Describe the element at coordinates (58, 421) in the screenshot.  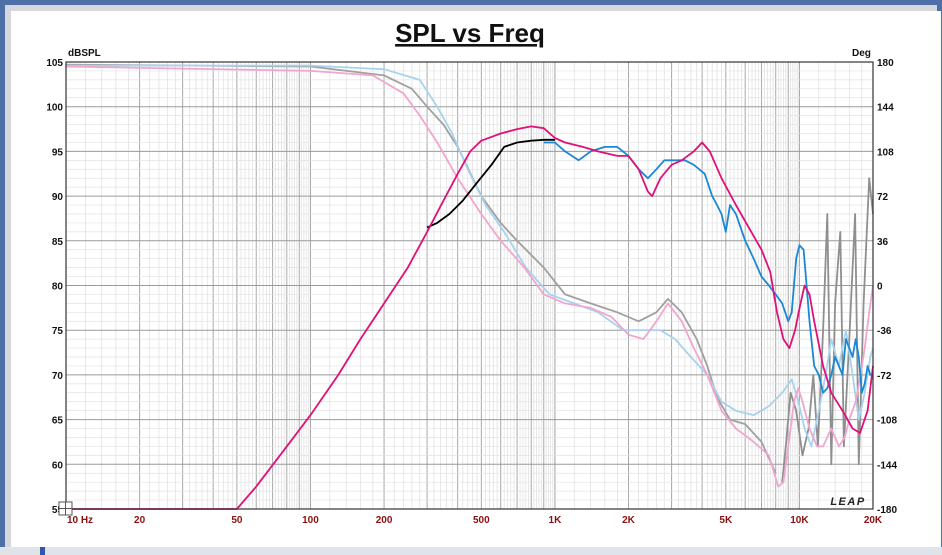
I see `y-left-tick-label: 65` at that location.